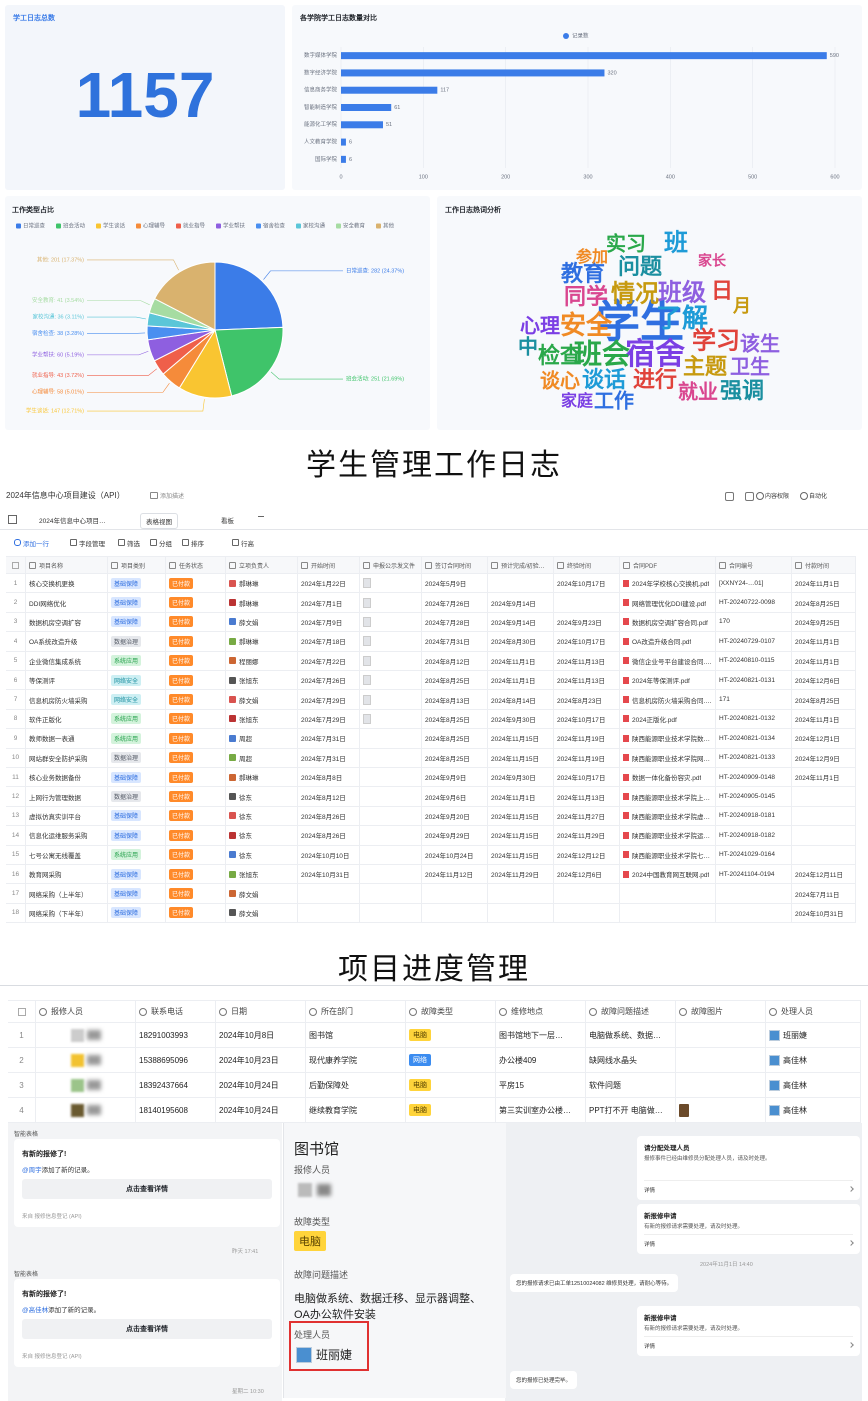 This screenshot has width=868, height=1401. What do you see at coordinates (747, 661) in the screenshot?
I see `cell-text: HT-20240810-0115` at bounding box center [747, 661].